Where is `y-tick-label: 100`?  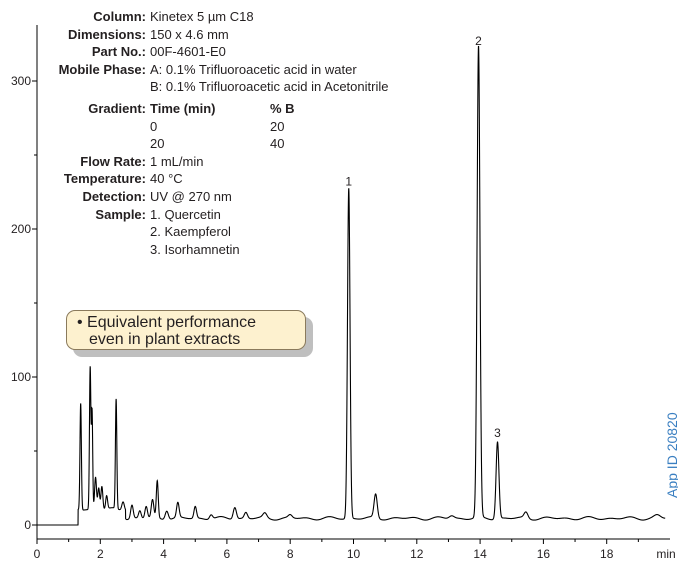
y-tick-label: 100 is located at coordinates (21, 377).